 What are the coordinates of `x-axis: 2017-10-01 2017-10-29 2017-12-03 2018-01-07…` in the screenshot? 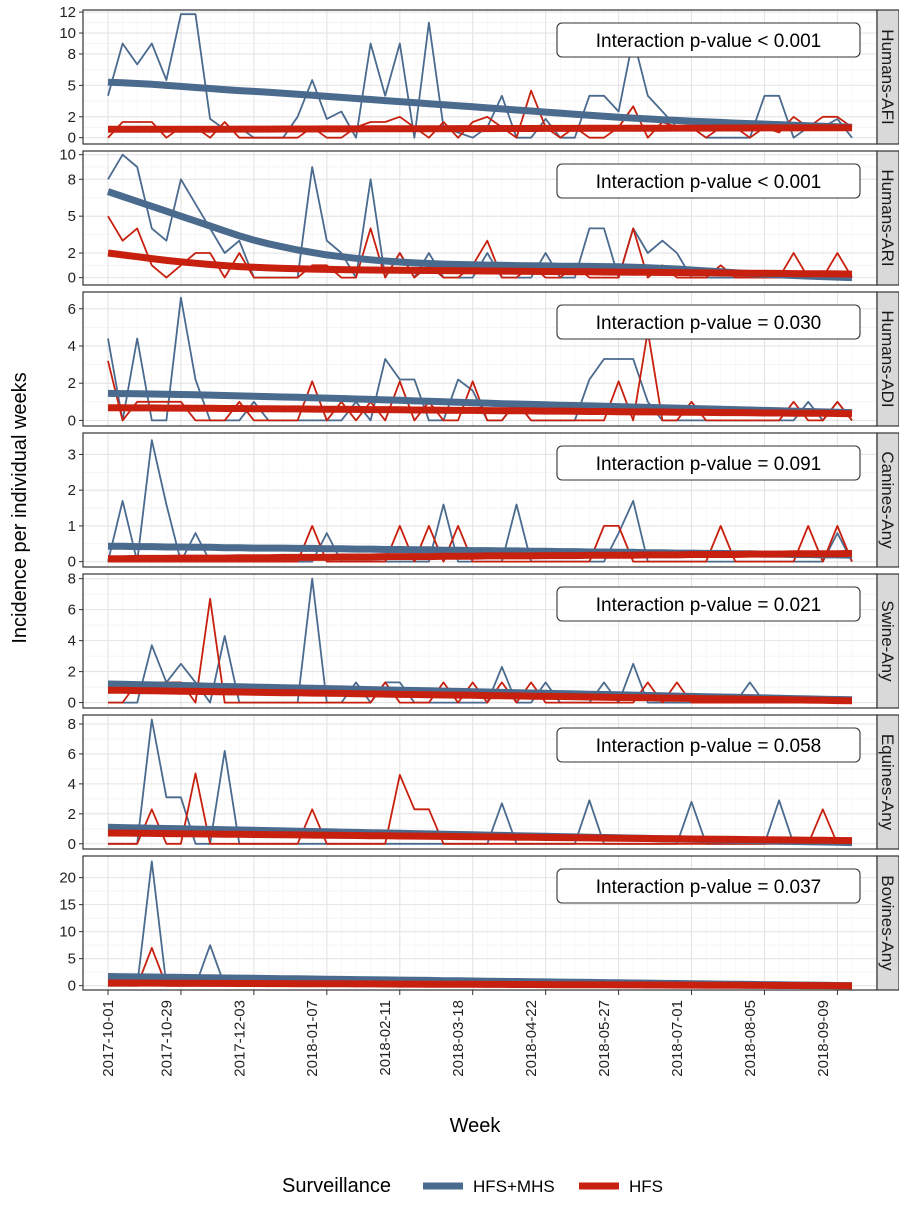 It's located at (469, 1033).